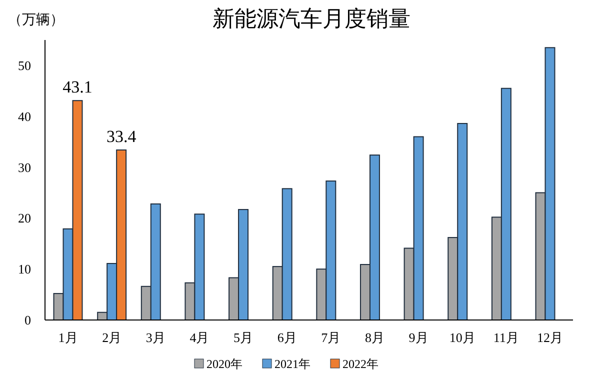 This screenshot has width=593, height=384. Describe the element at coordinates (36, 20) in the screenshot. I see `y-axis-title: （万辆）` at that location.